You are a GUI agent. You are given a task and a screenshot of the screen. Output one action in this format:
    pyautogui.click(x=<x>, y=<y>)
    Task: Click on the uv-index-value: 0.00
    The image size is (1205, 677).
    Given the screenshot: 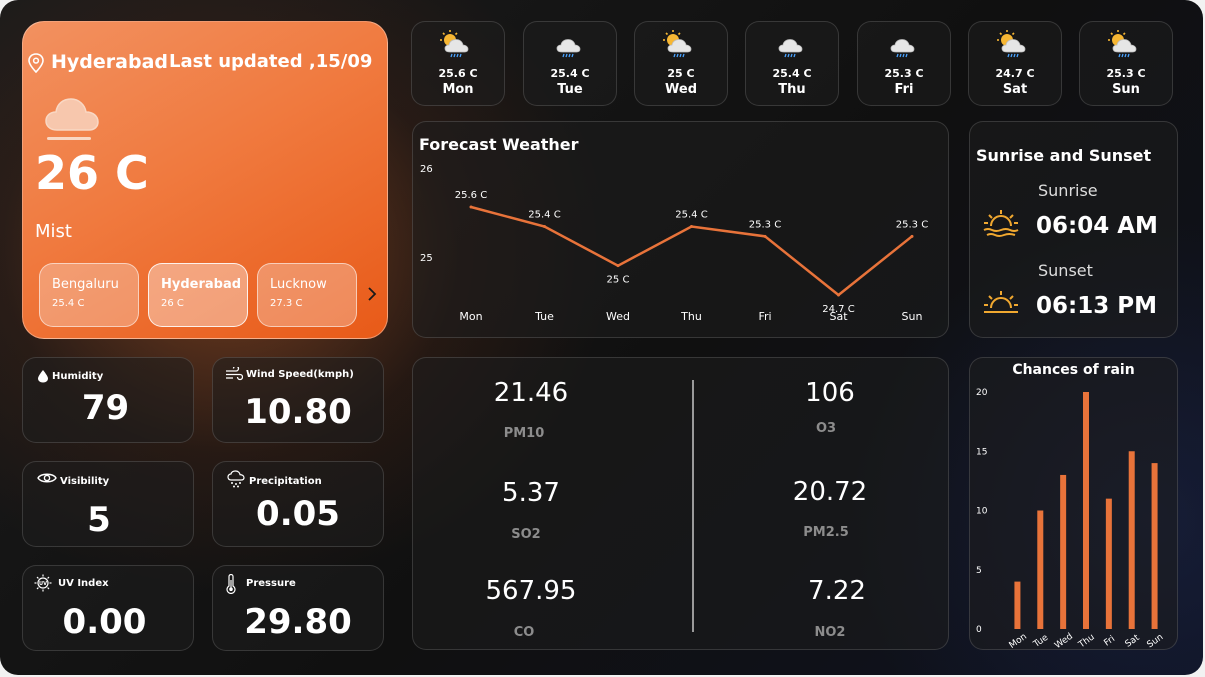 What is the action you would take?
    pyautogui.click(x=104, y=622)
    